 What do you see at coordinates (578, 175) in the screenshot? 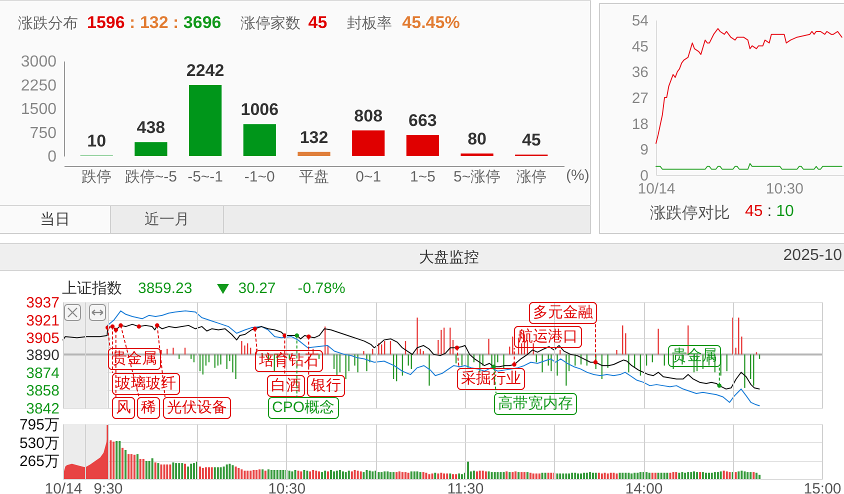
I see `x-axis-title: (%)` at bounding box center [578, 175].